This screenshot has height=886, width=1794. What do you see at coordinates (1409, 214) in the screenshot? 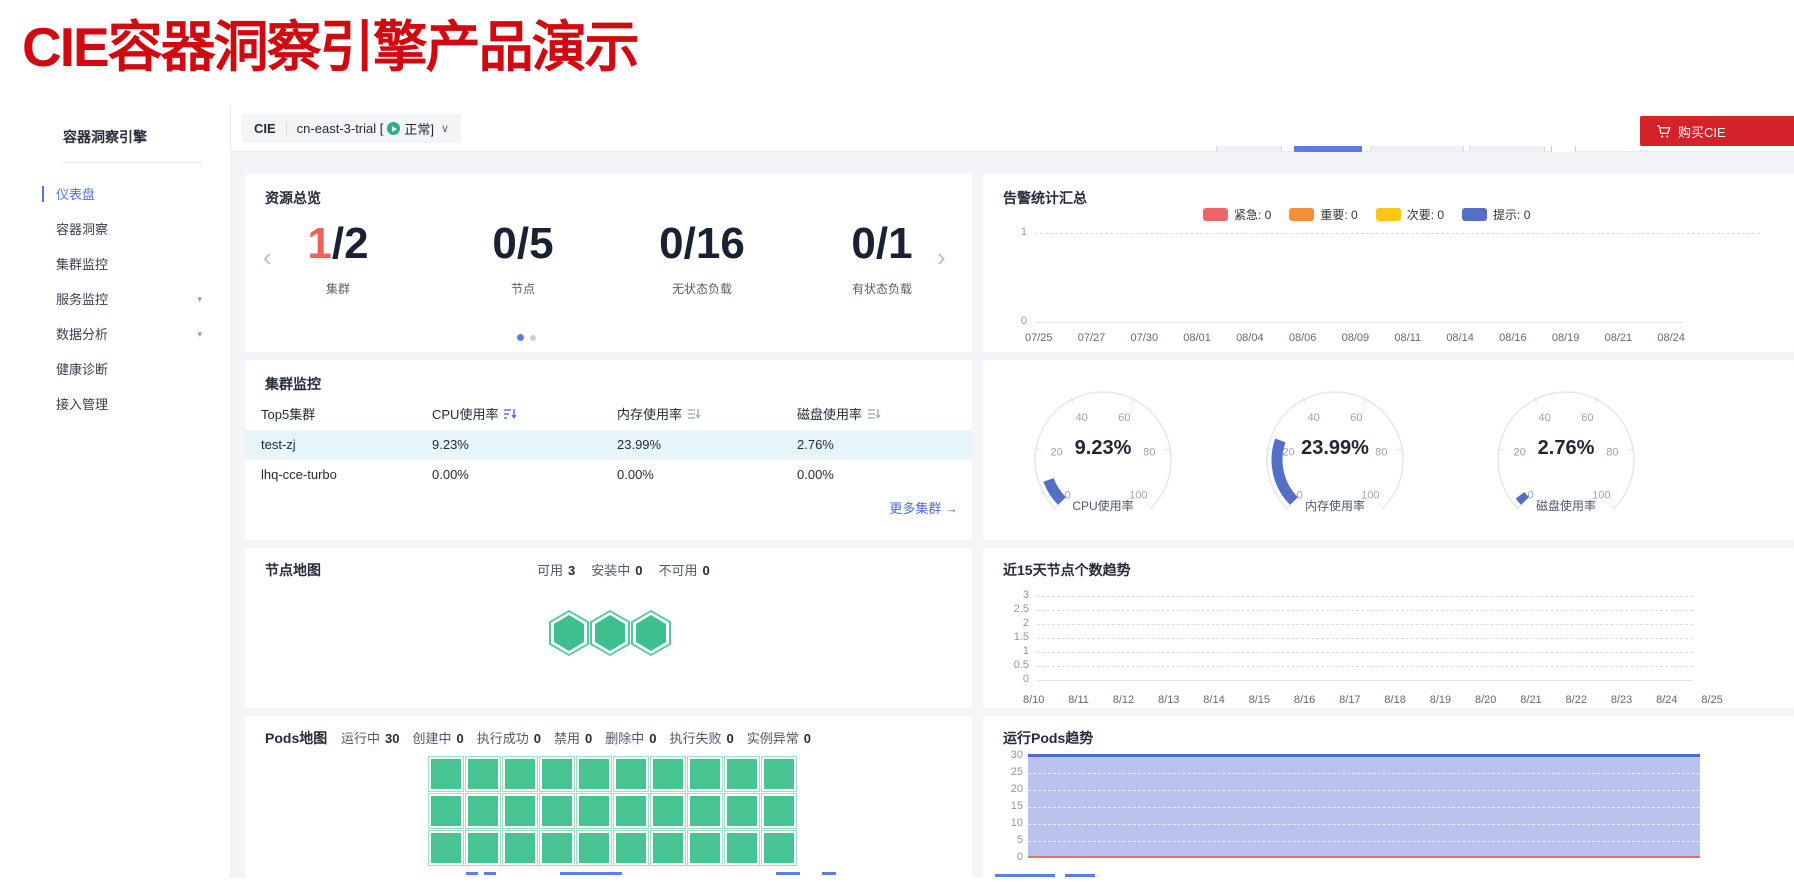
I see `legend-item-minor: 次要: 0` at bounding box center [1409, 214].